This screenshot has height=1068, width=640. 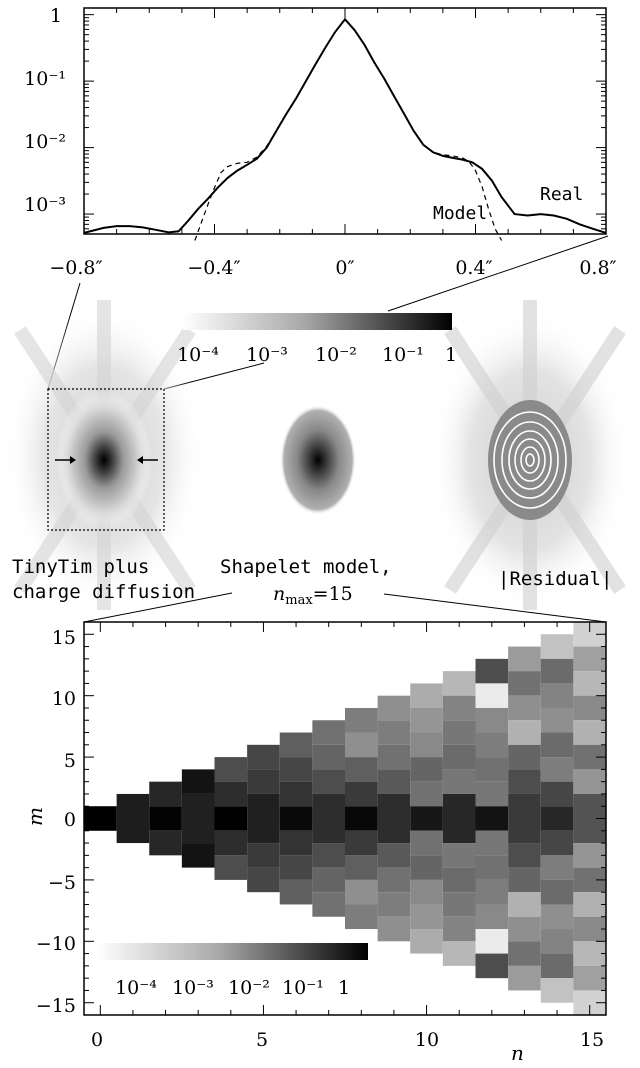 What do you see at coordinates (299, 600) in the screenshot?
I see `middle-caption-sub: max` at bounding box center [299, 600].